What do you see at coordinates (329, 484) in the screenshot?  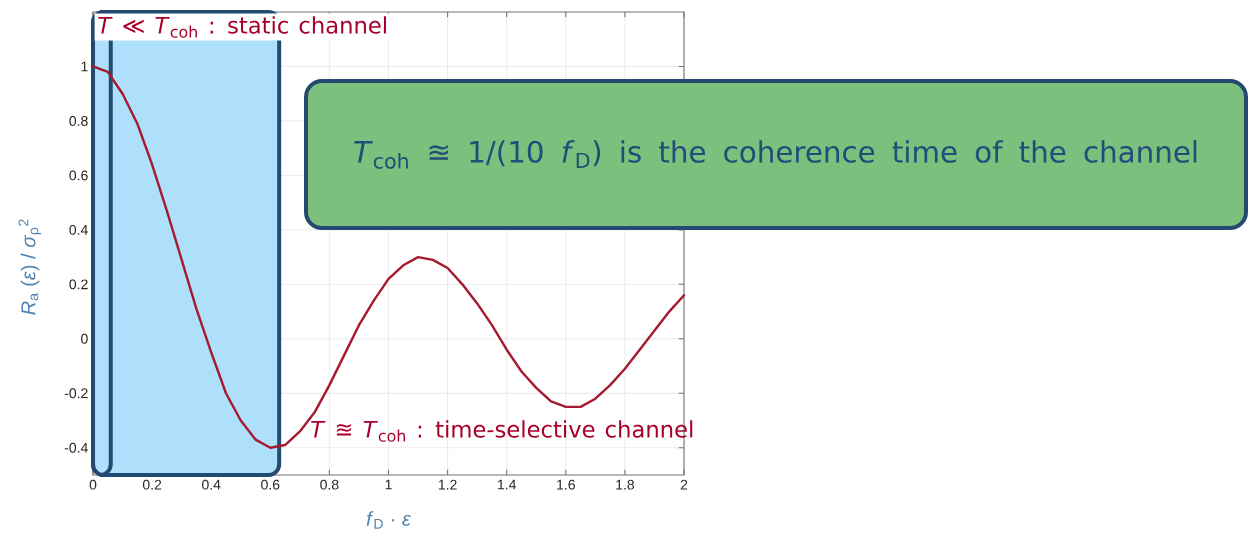 I see `x-tick-label: 0.8` at bounding box center [329, 484].